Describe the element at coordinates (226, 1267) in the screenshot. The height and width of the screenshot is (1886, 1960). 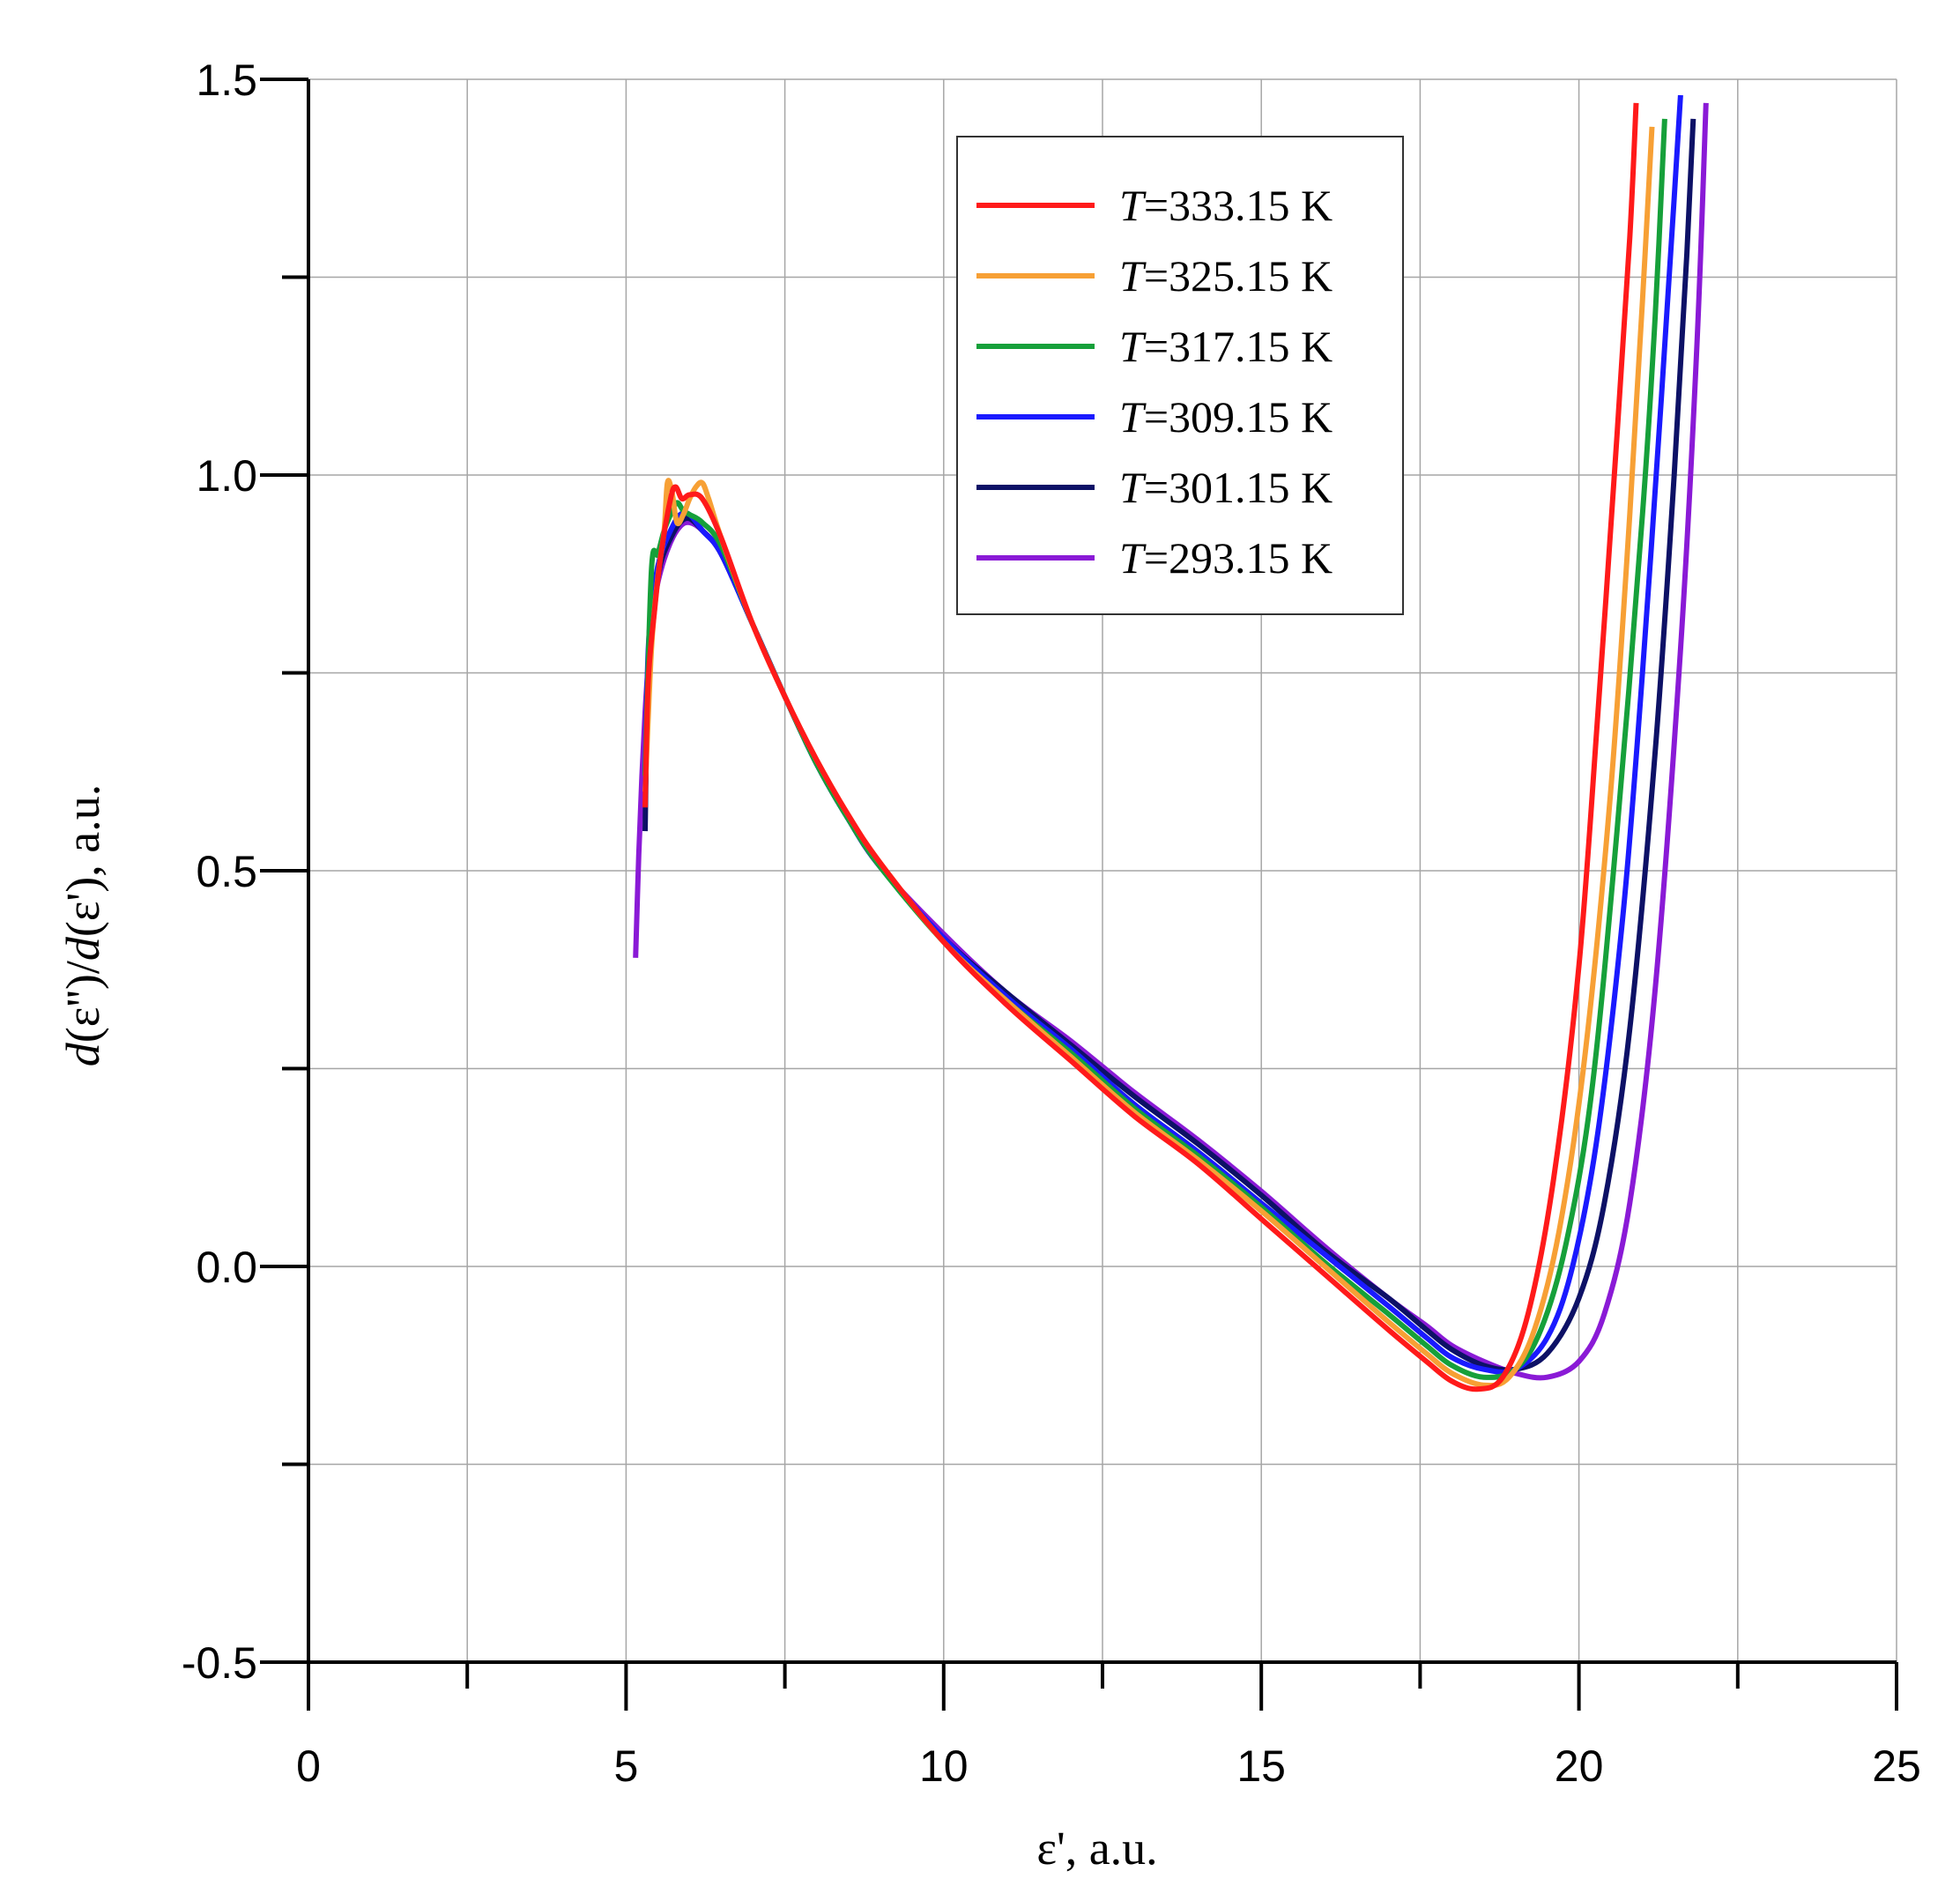
I see `y-tick-label: 0.0` at that location.